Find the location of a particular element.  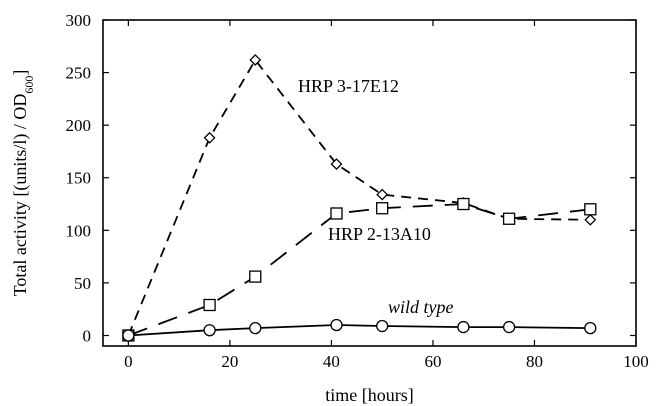

series-label-hrp-3-17e12: HRP 3-17E12 is located at coordinates (348, 86).